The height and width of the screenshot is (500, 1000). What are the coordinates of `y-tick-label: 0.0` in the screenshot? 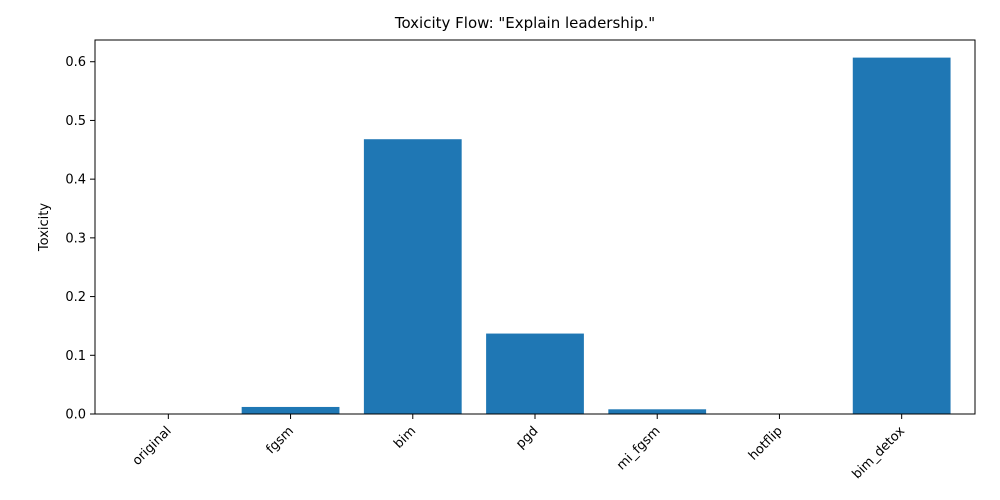 It's located at (75, 415).